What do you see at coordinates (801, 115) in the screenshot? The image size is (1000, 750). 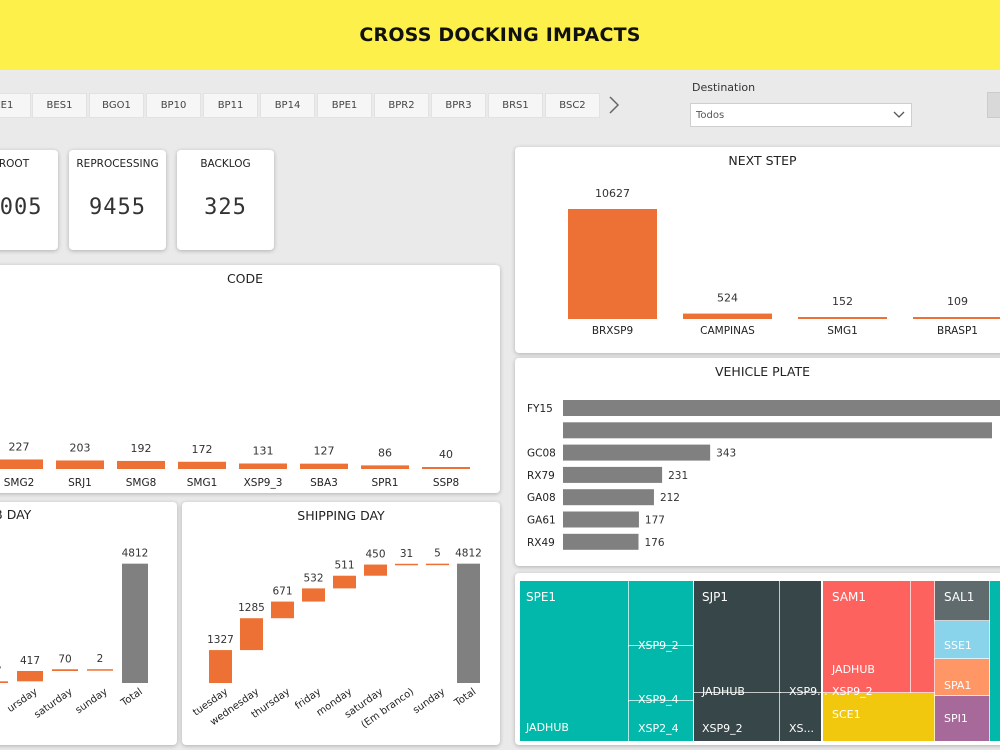 I see `destination-select: Todos` at bounding box center [801, 115].